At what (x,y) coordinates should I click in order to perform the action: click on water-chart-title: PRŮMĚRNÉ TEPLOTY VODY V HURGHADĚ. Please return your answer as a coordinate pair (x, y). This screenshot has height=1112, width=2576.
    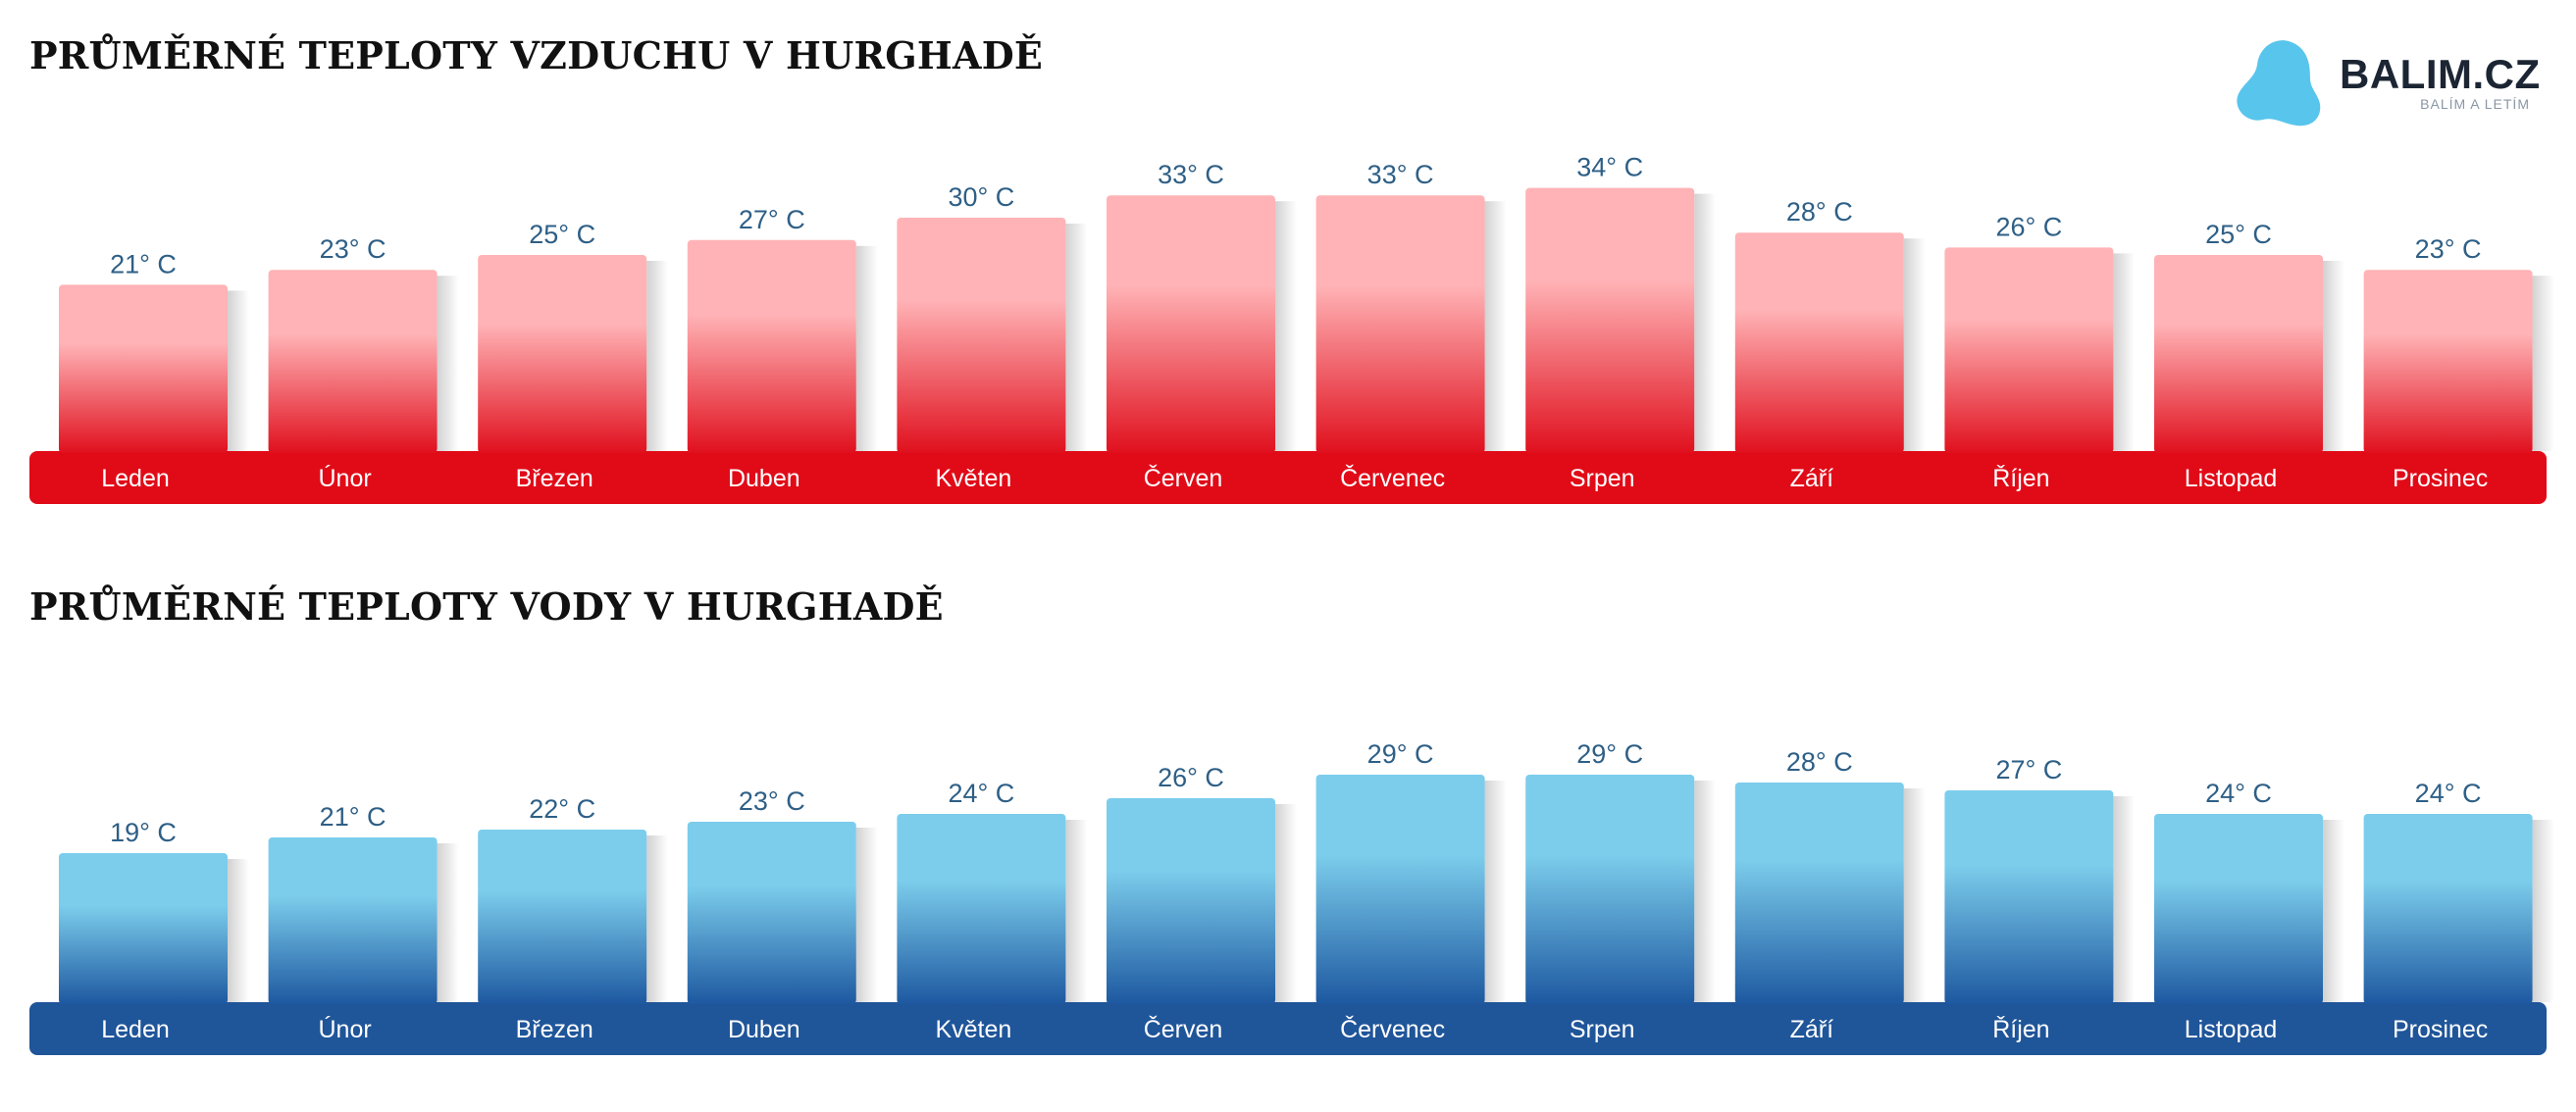
    Looking at the image, I should click on (486, 606).